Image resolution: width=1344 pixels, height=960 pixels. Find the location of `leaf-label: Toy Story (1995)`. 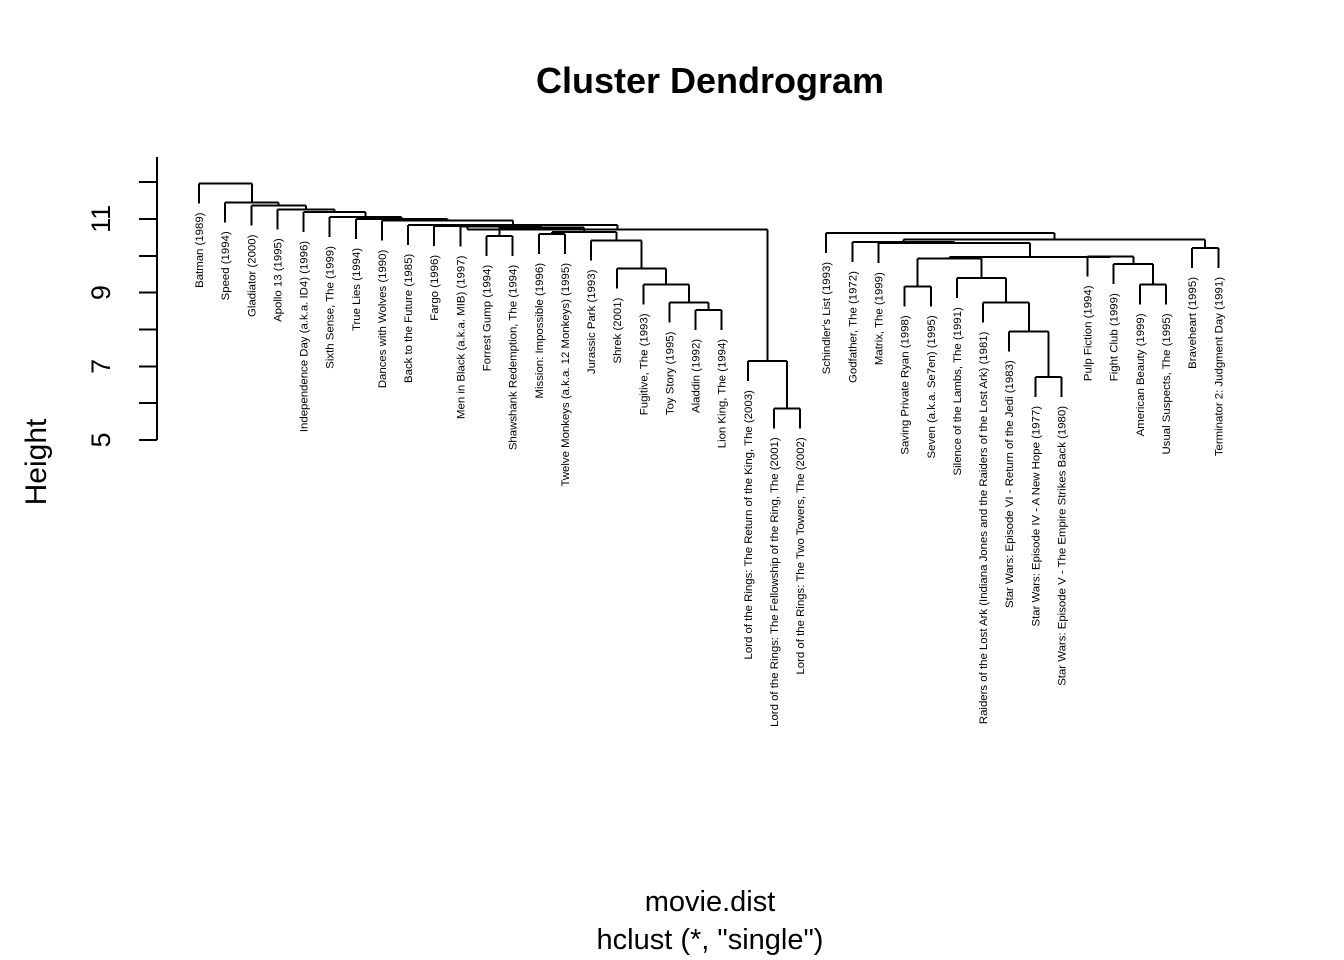

leaf-label: Toy Story (1995) is located at coordinates (670, 373).